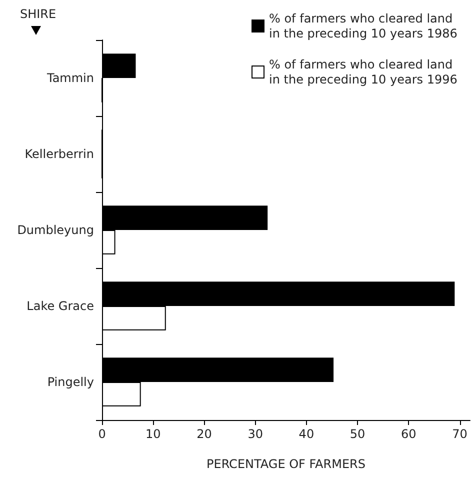 This screenshot has width=472, height=480. Describe the element at coordinates (55, 230) in the screenshot. I see `y-tick-label: Dumbleyung` at that location.